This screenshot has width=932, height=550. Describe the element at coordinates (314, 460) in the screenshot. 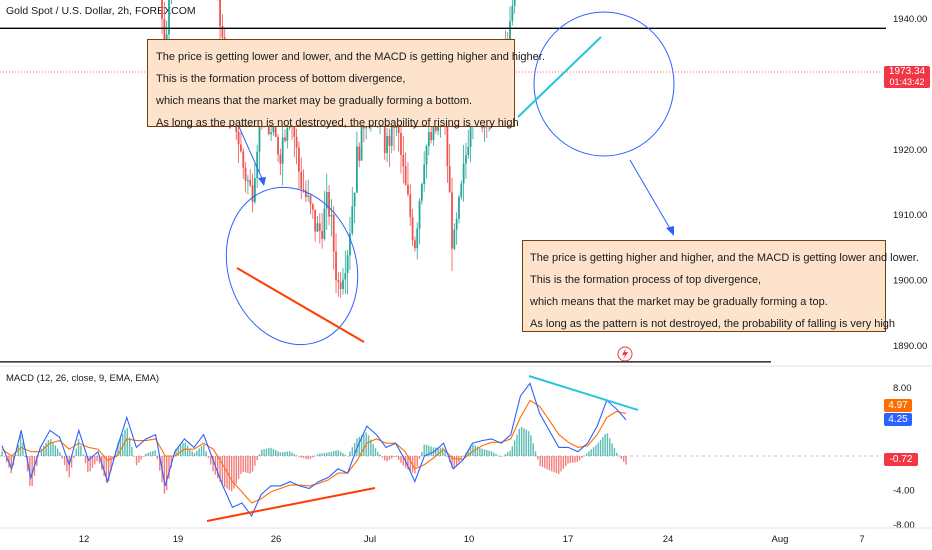

I see `macd-histogram` at that location.